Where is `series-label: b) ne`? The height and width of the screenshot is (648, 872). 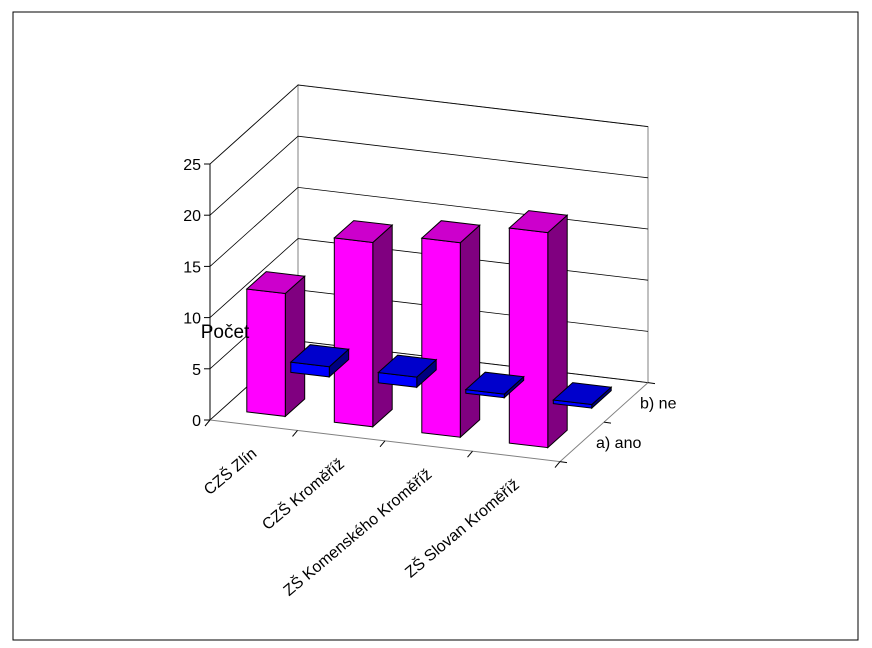 series-label: b) ne is located at coordinates (658, 403).